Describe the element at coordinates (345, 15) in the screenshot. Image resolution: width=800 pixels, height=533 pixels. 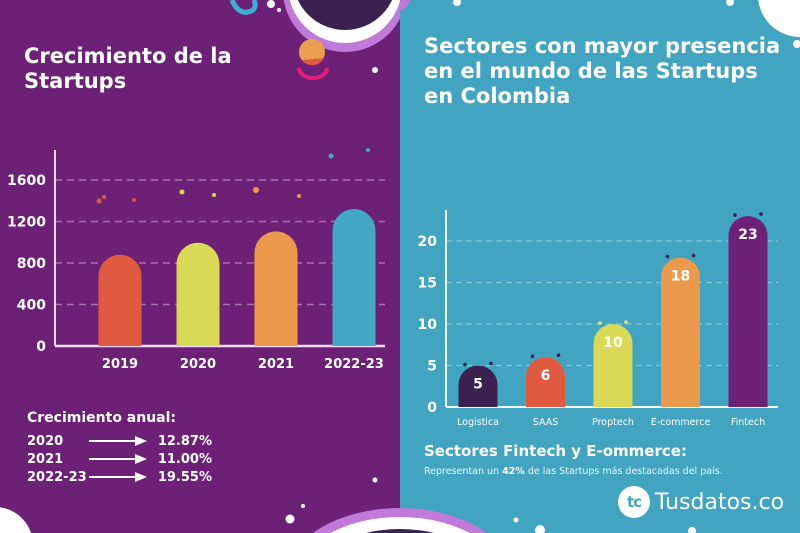
I see `moon-decoration-core` at that location.